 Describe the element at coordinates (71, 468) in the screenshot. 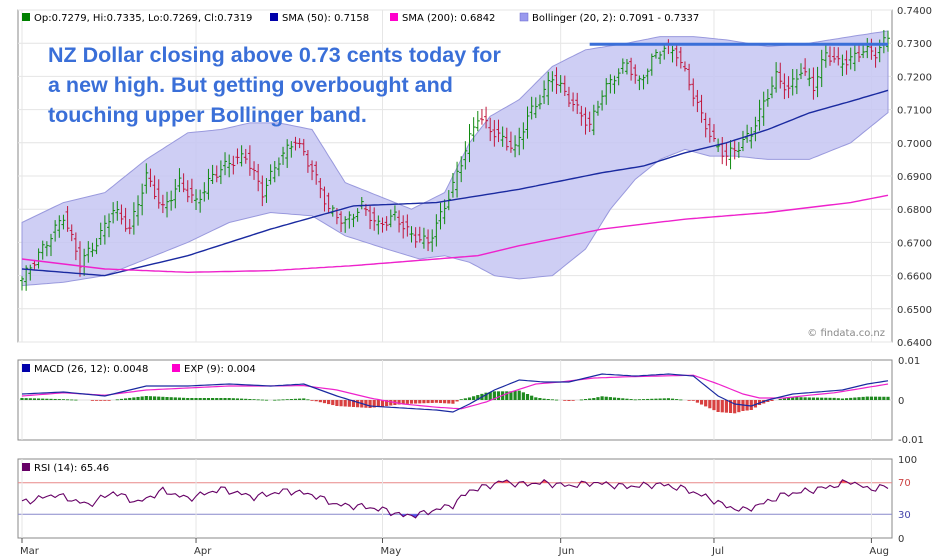

I see `legend-rsi: RSI (14): 65.46` at that location.